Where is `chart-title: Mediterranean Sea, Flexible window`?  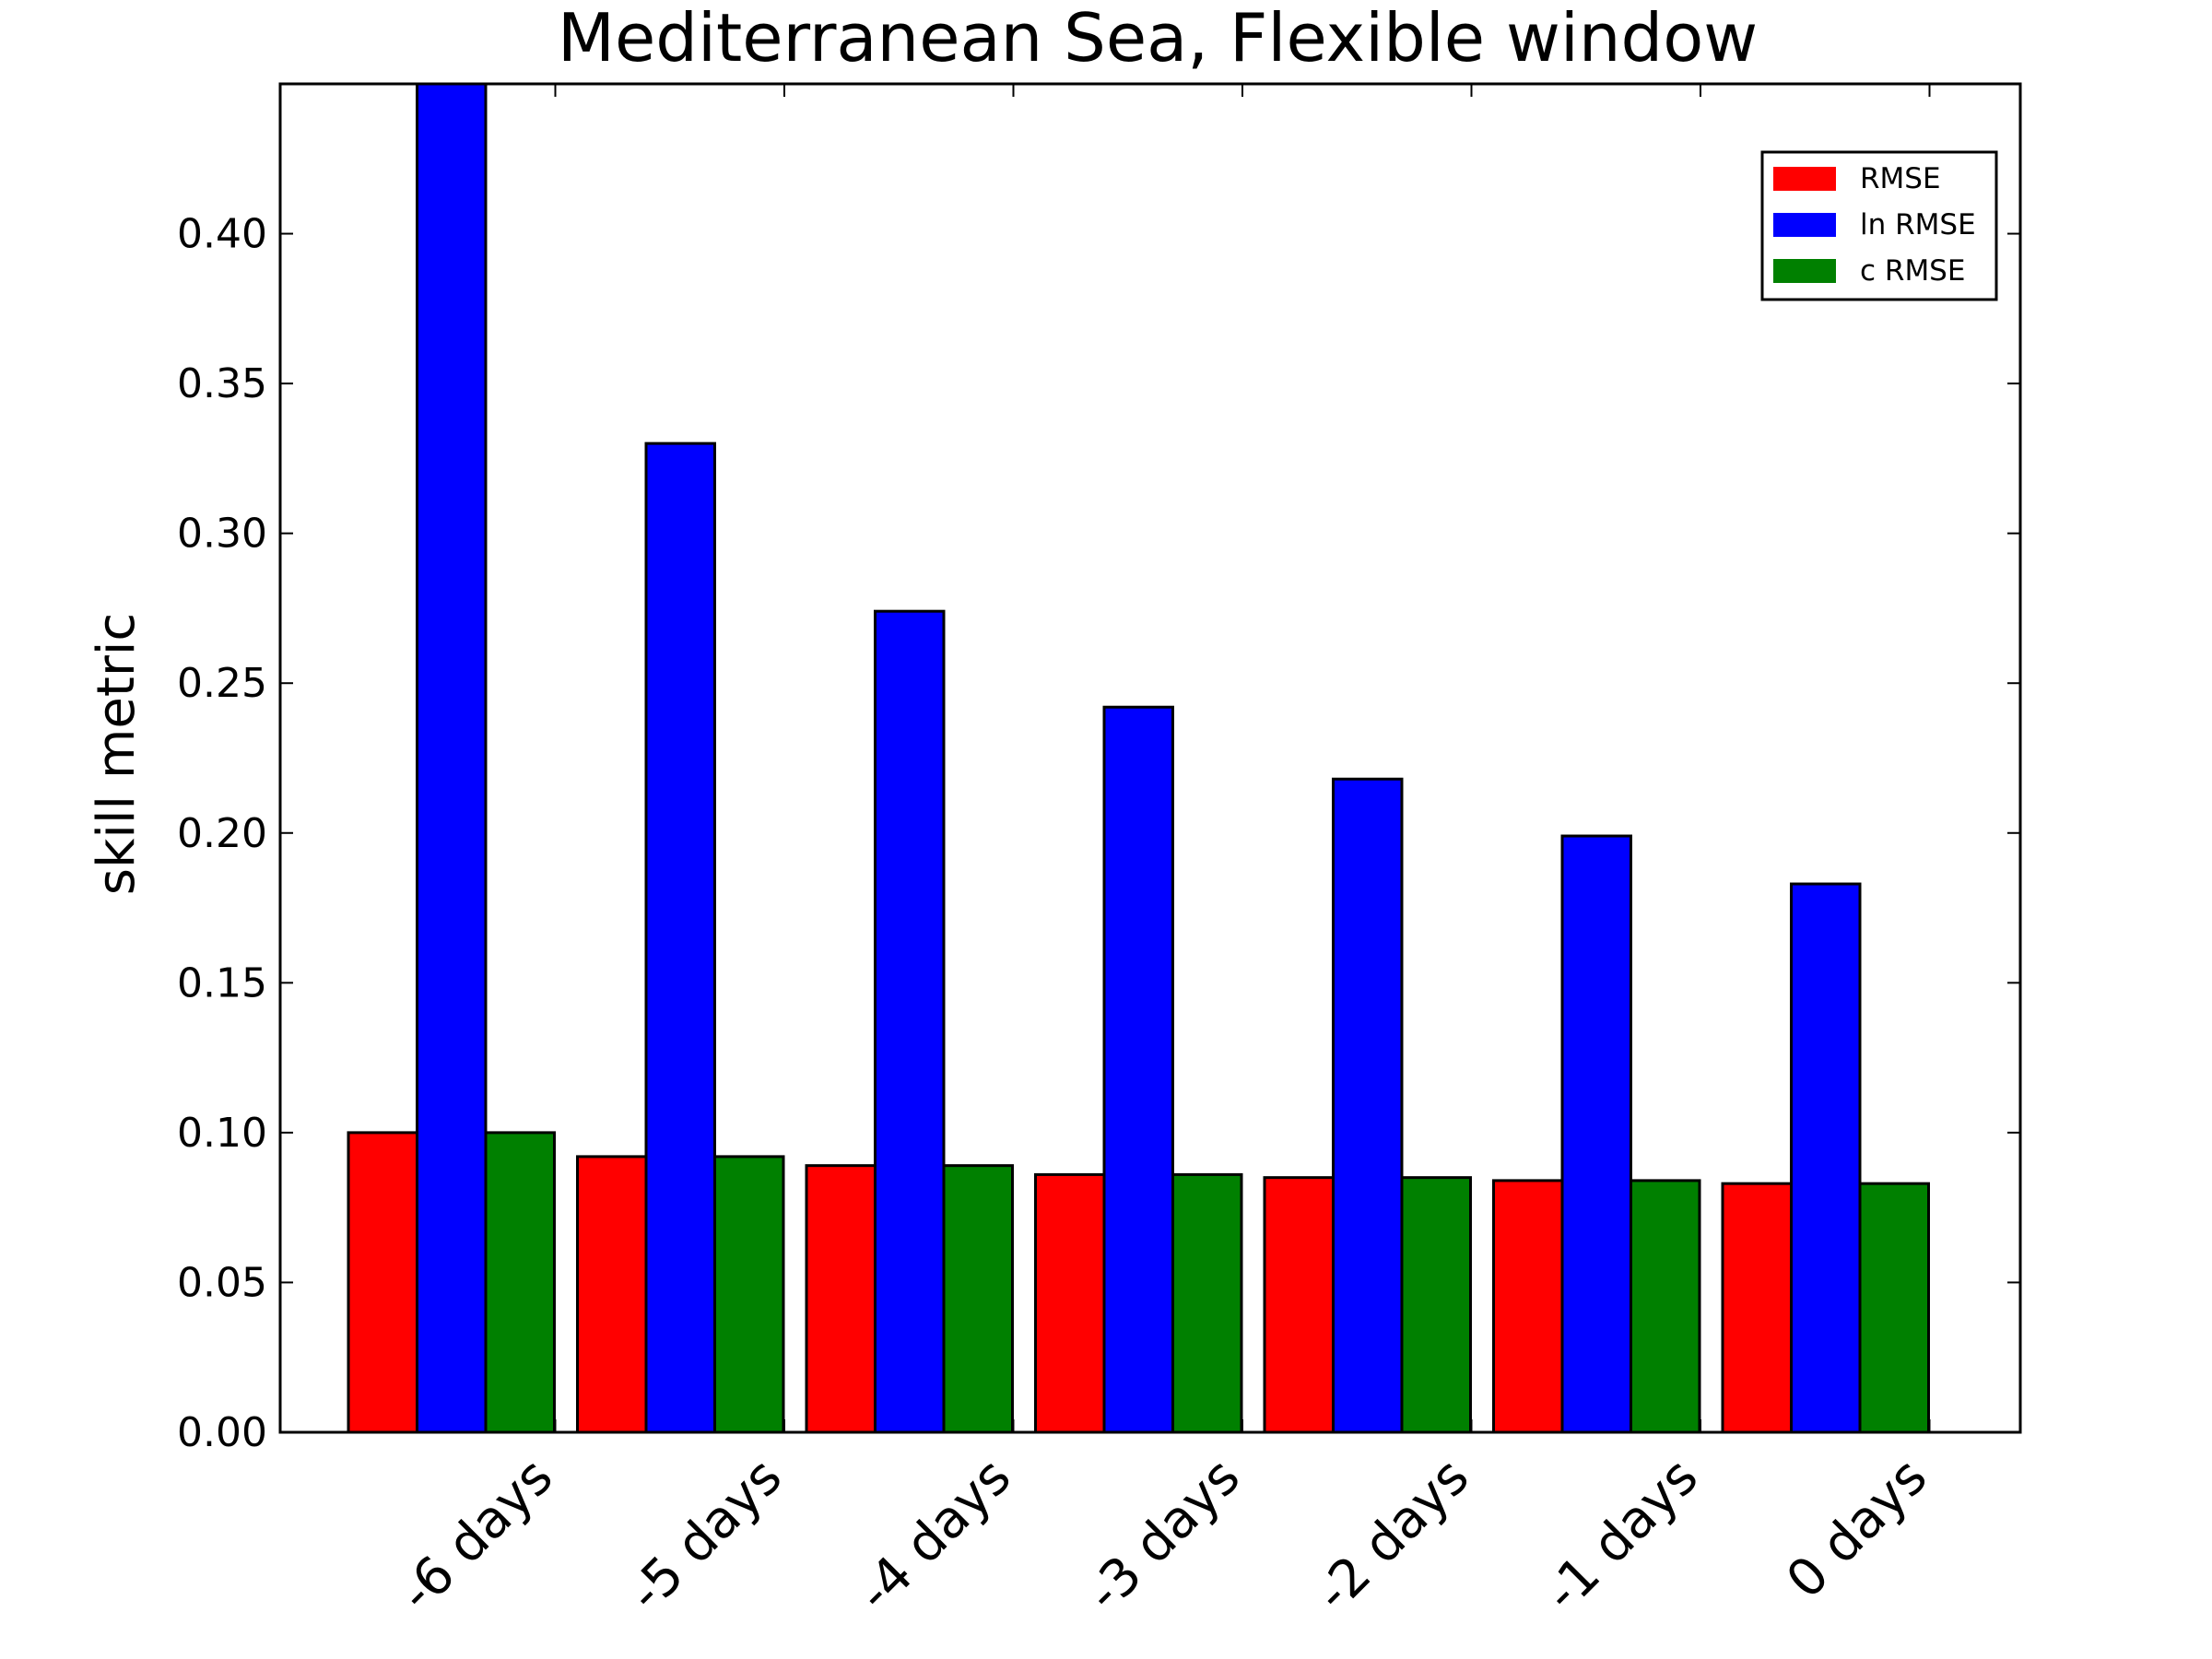
chart-title: Mediterranean Sea, Flexible window is located at coordinates (1158, 38).